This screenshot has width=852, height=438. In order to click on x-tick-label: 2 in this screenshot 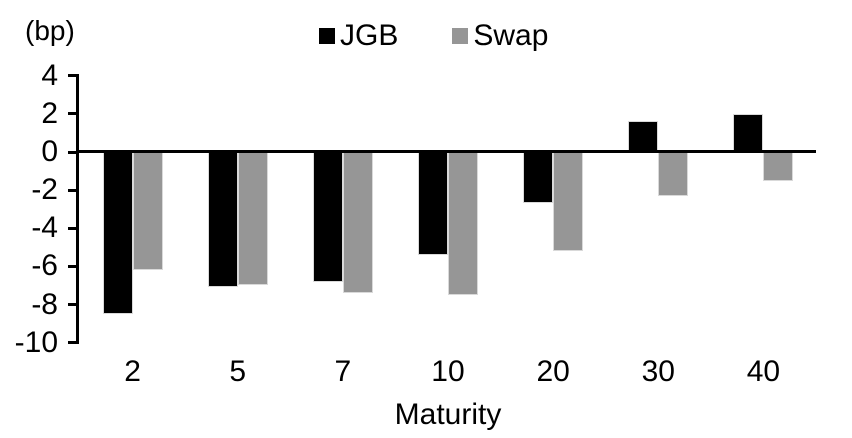, I will do `click(132, 371)`.